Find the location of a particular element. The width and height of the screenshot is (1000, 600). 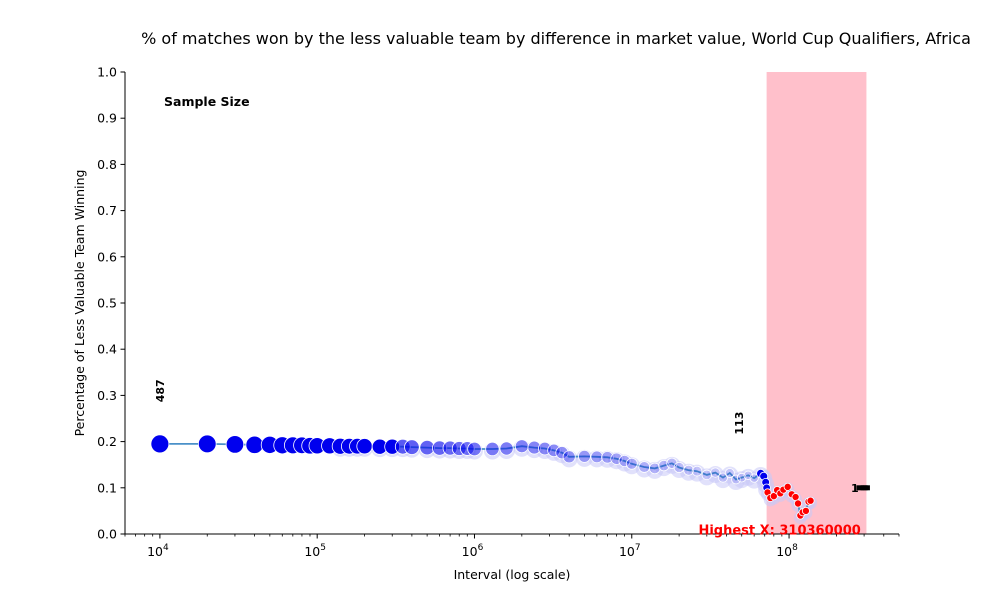

y-axis-ticks: 0.0 0.1 0.2 0.3 0.4 0.5 0.6 0.7 0.8 0.9 1.0 is located at coordinates (111, 303).